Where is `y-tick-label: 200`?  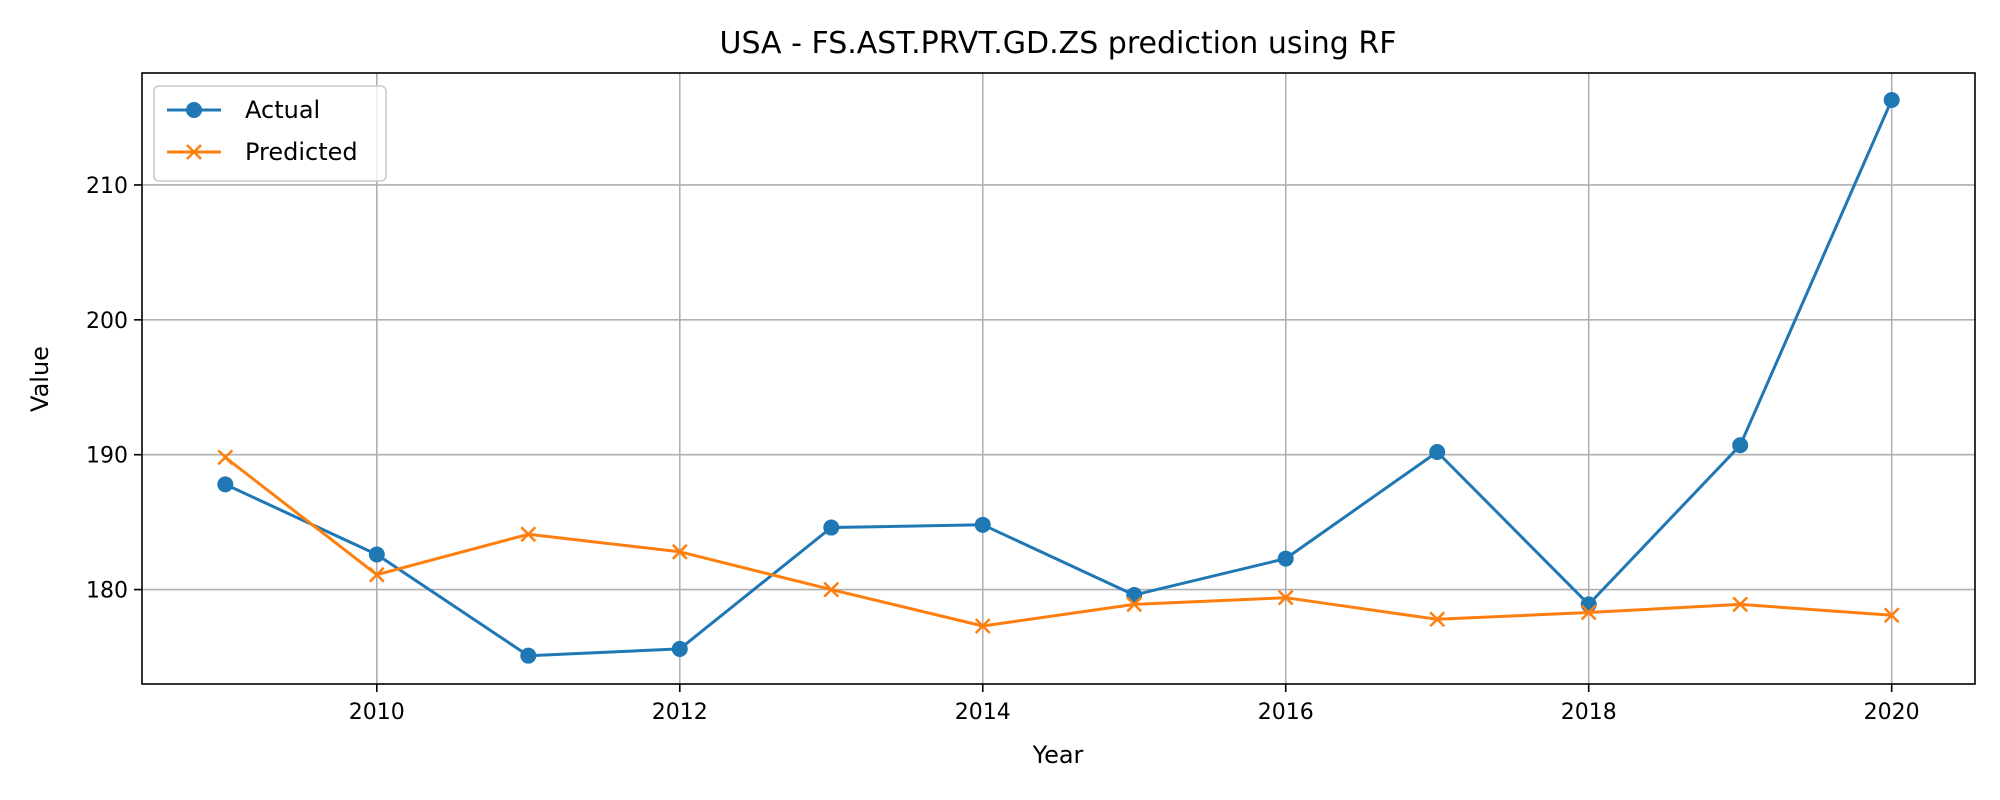 y-tick-label: 200 is located at coordinates (107, 321).